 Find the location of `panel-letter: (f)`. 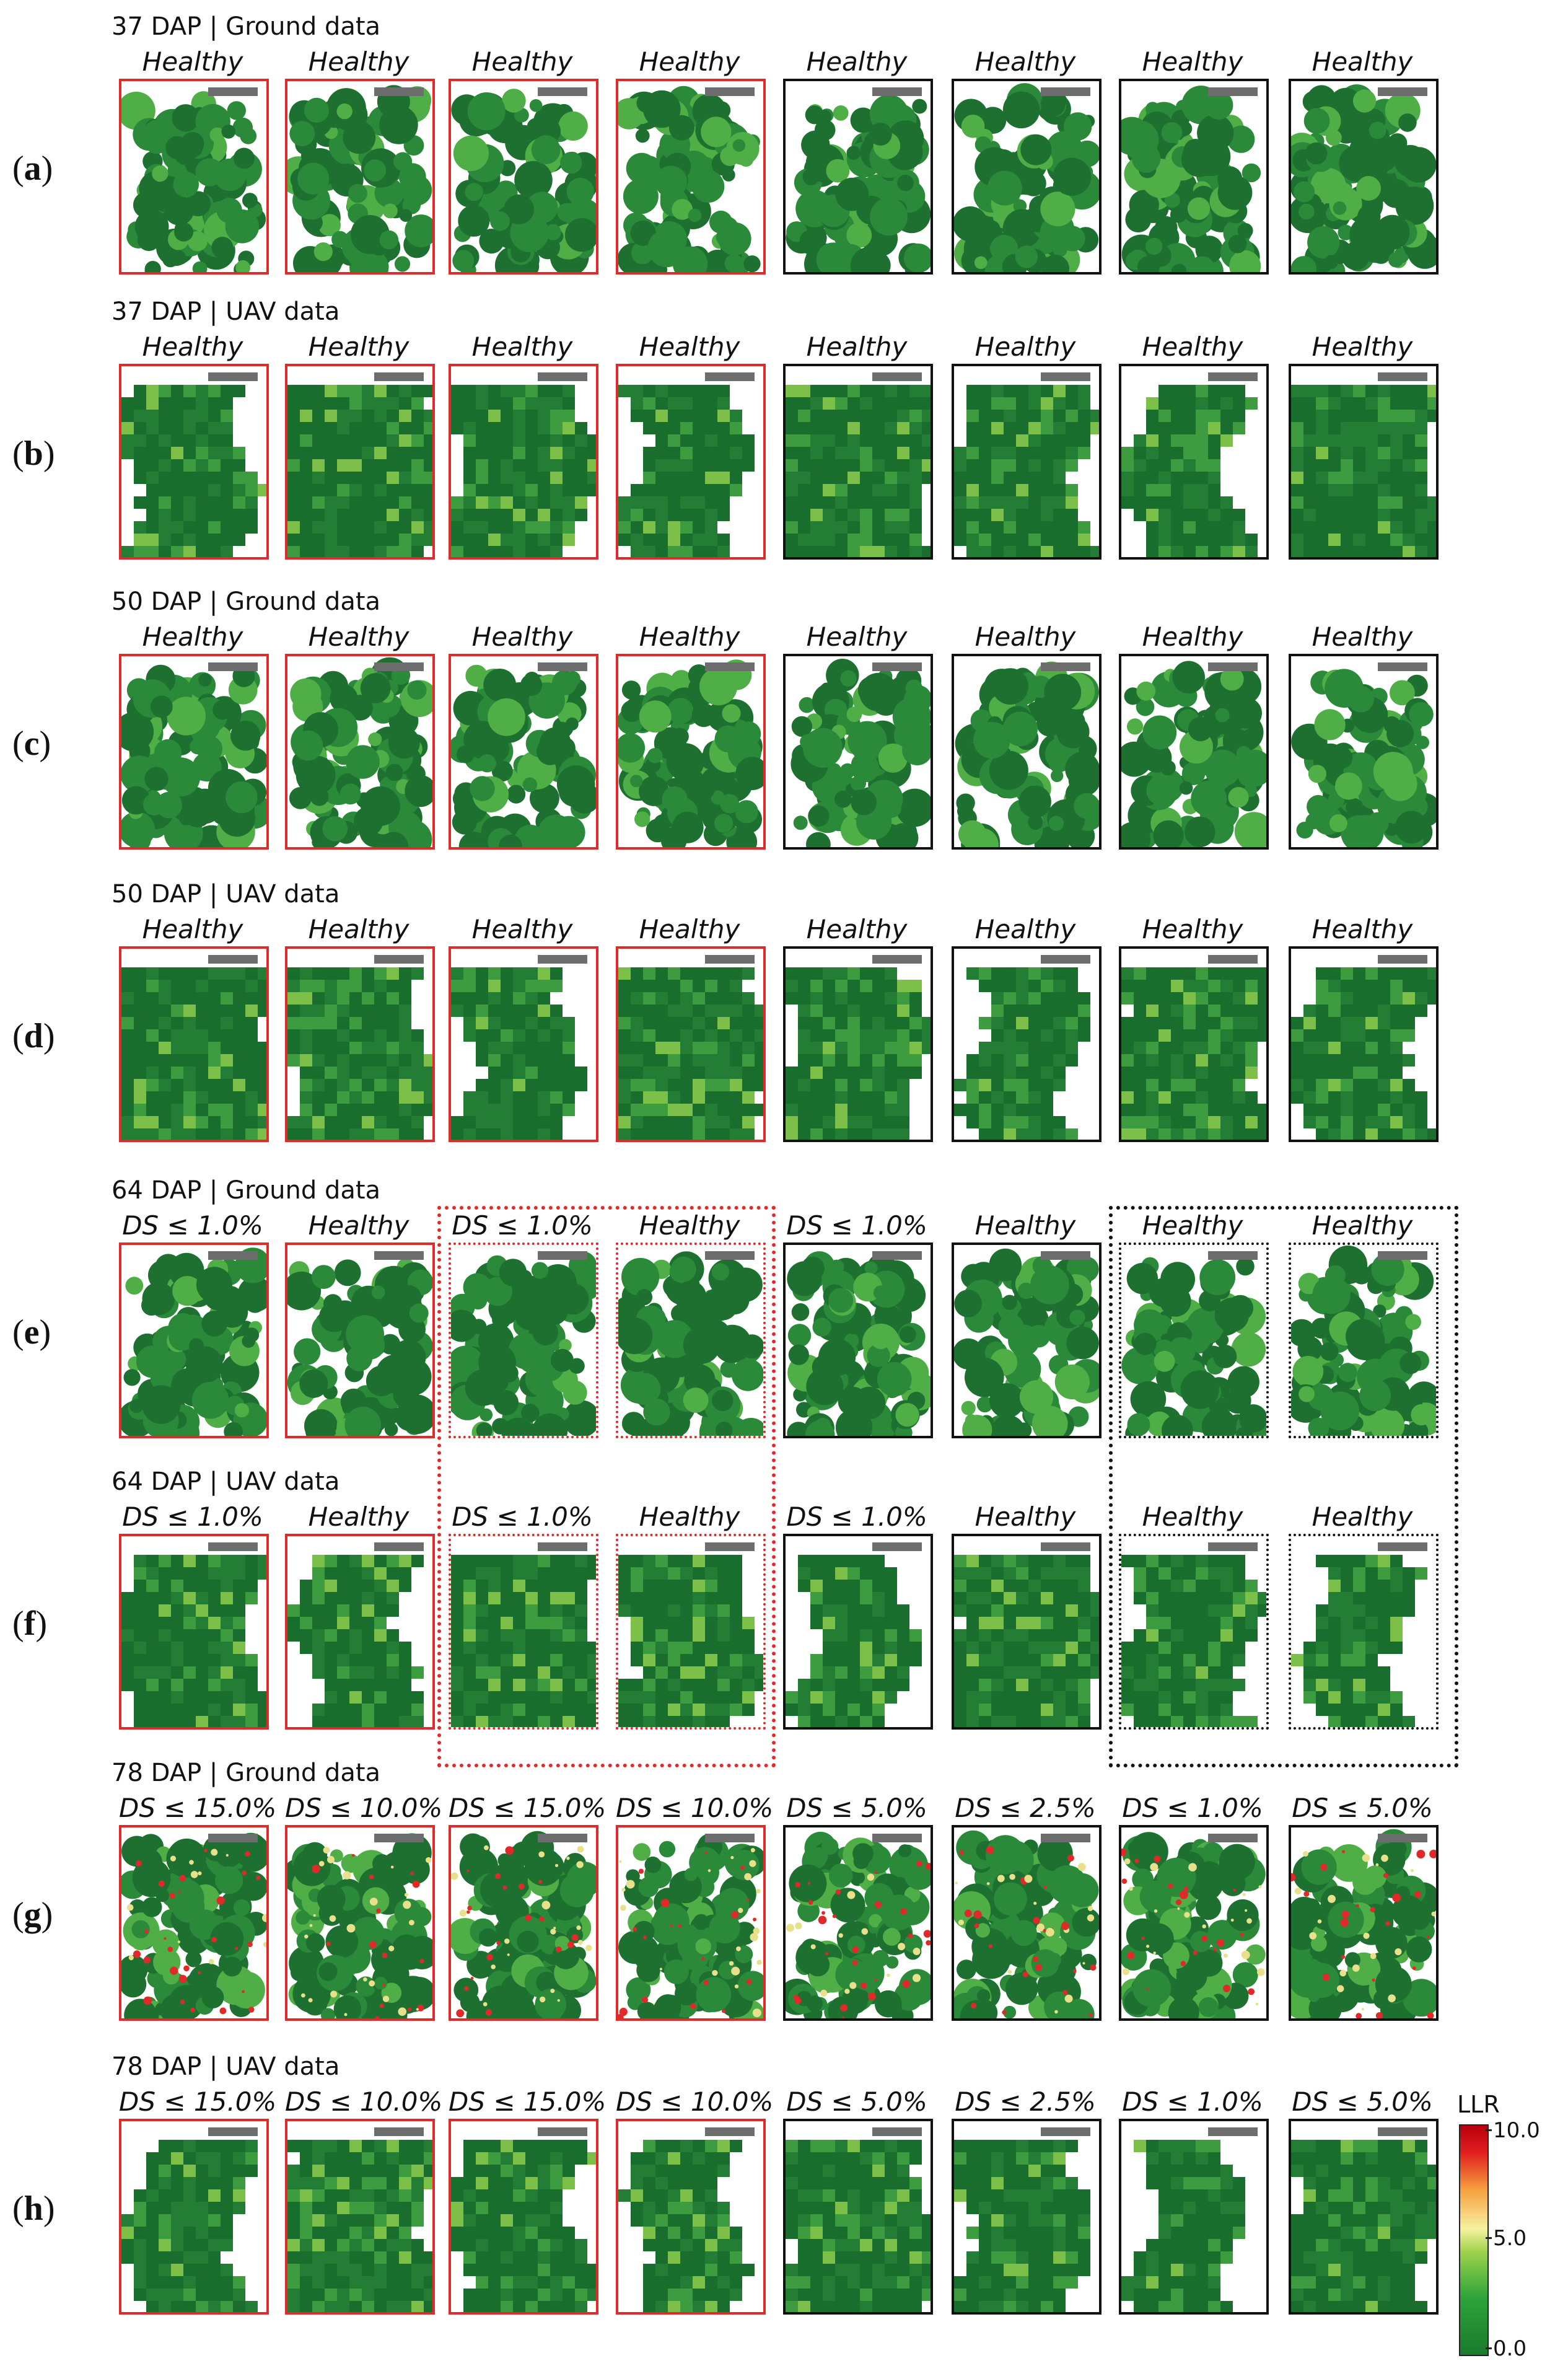

panel-letter: (f) is located at coordinates (29, 1623).